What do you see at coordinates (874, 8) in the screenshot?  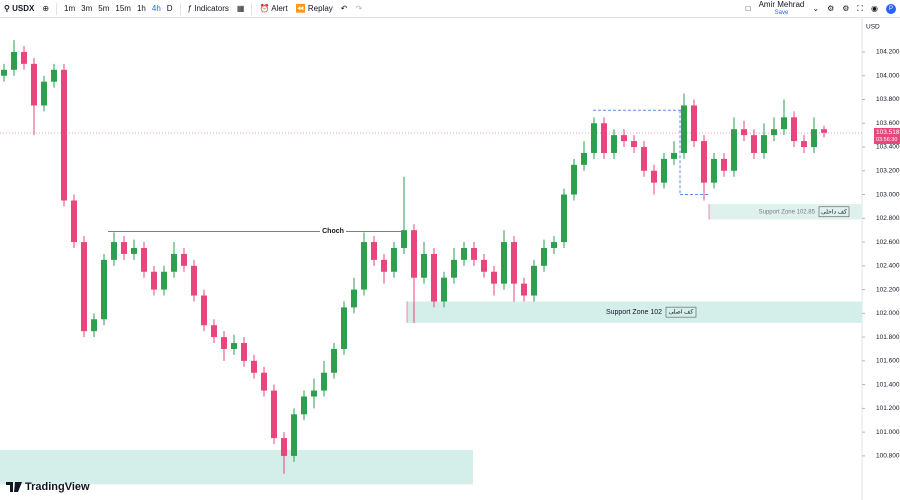 I see `screenshot: ◉` at bounding box center [874, 8].